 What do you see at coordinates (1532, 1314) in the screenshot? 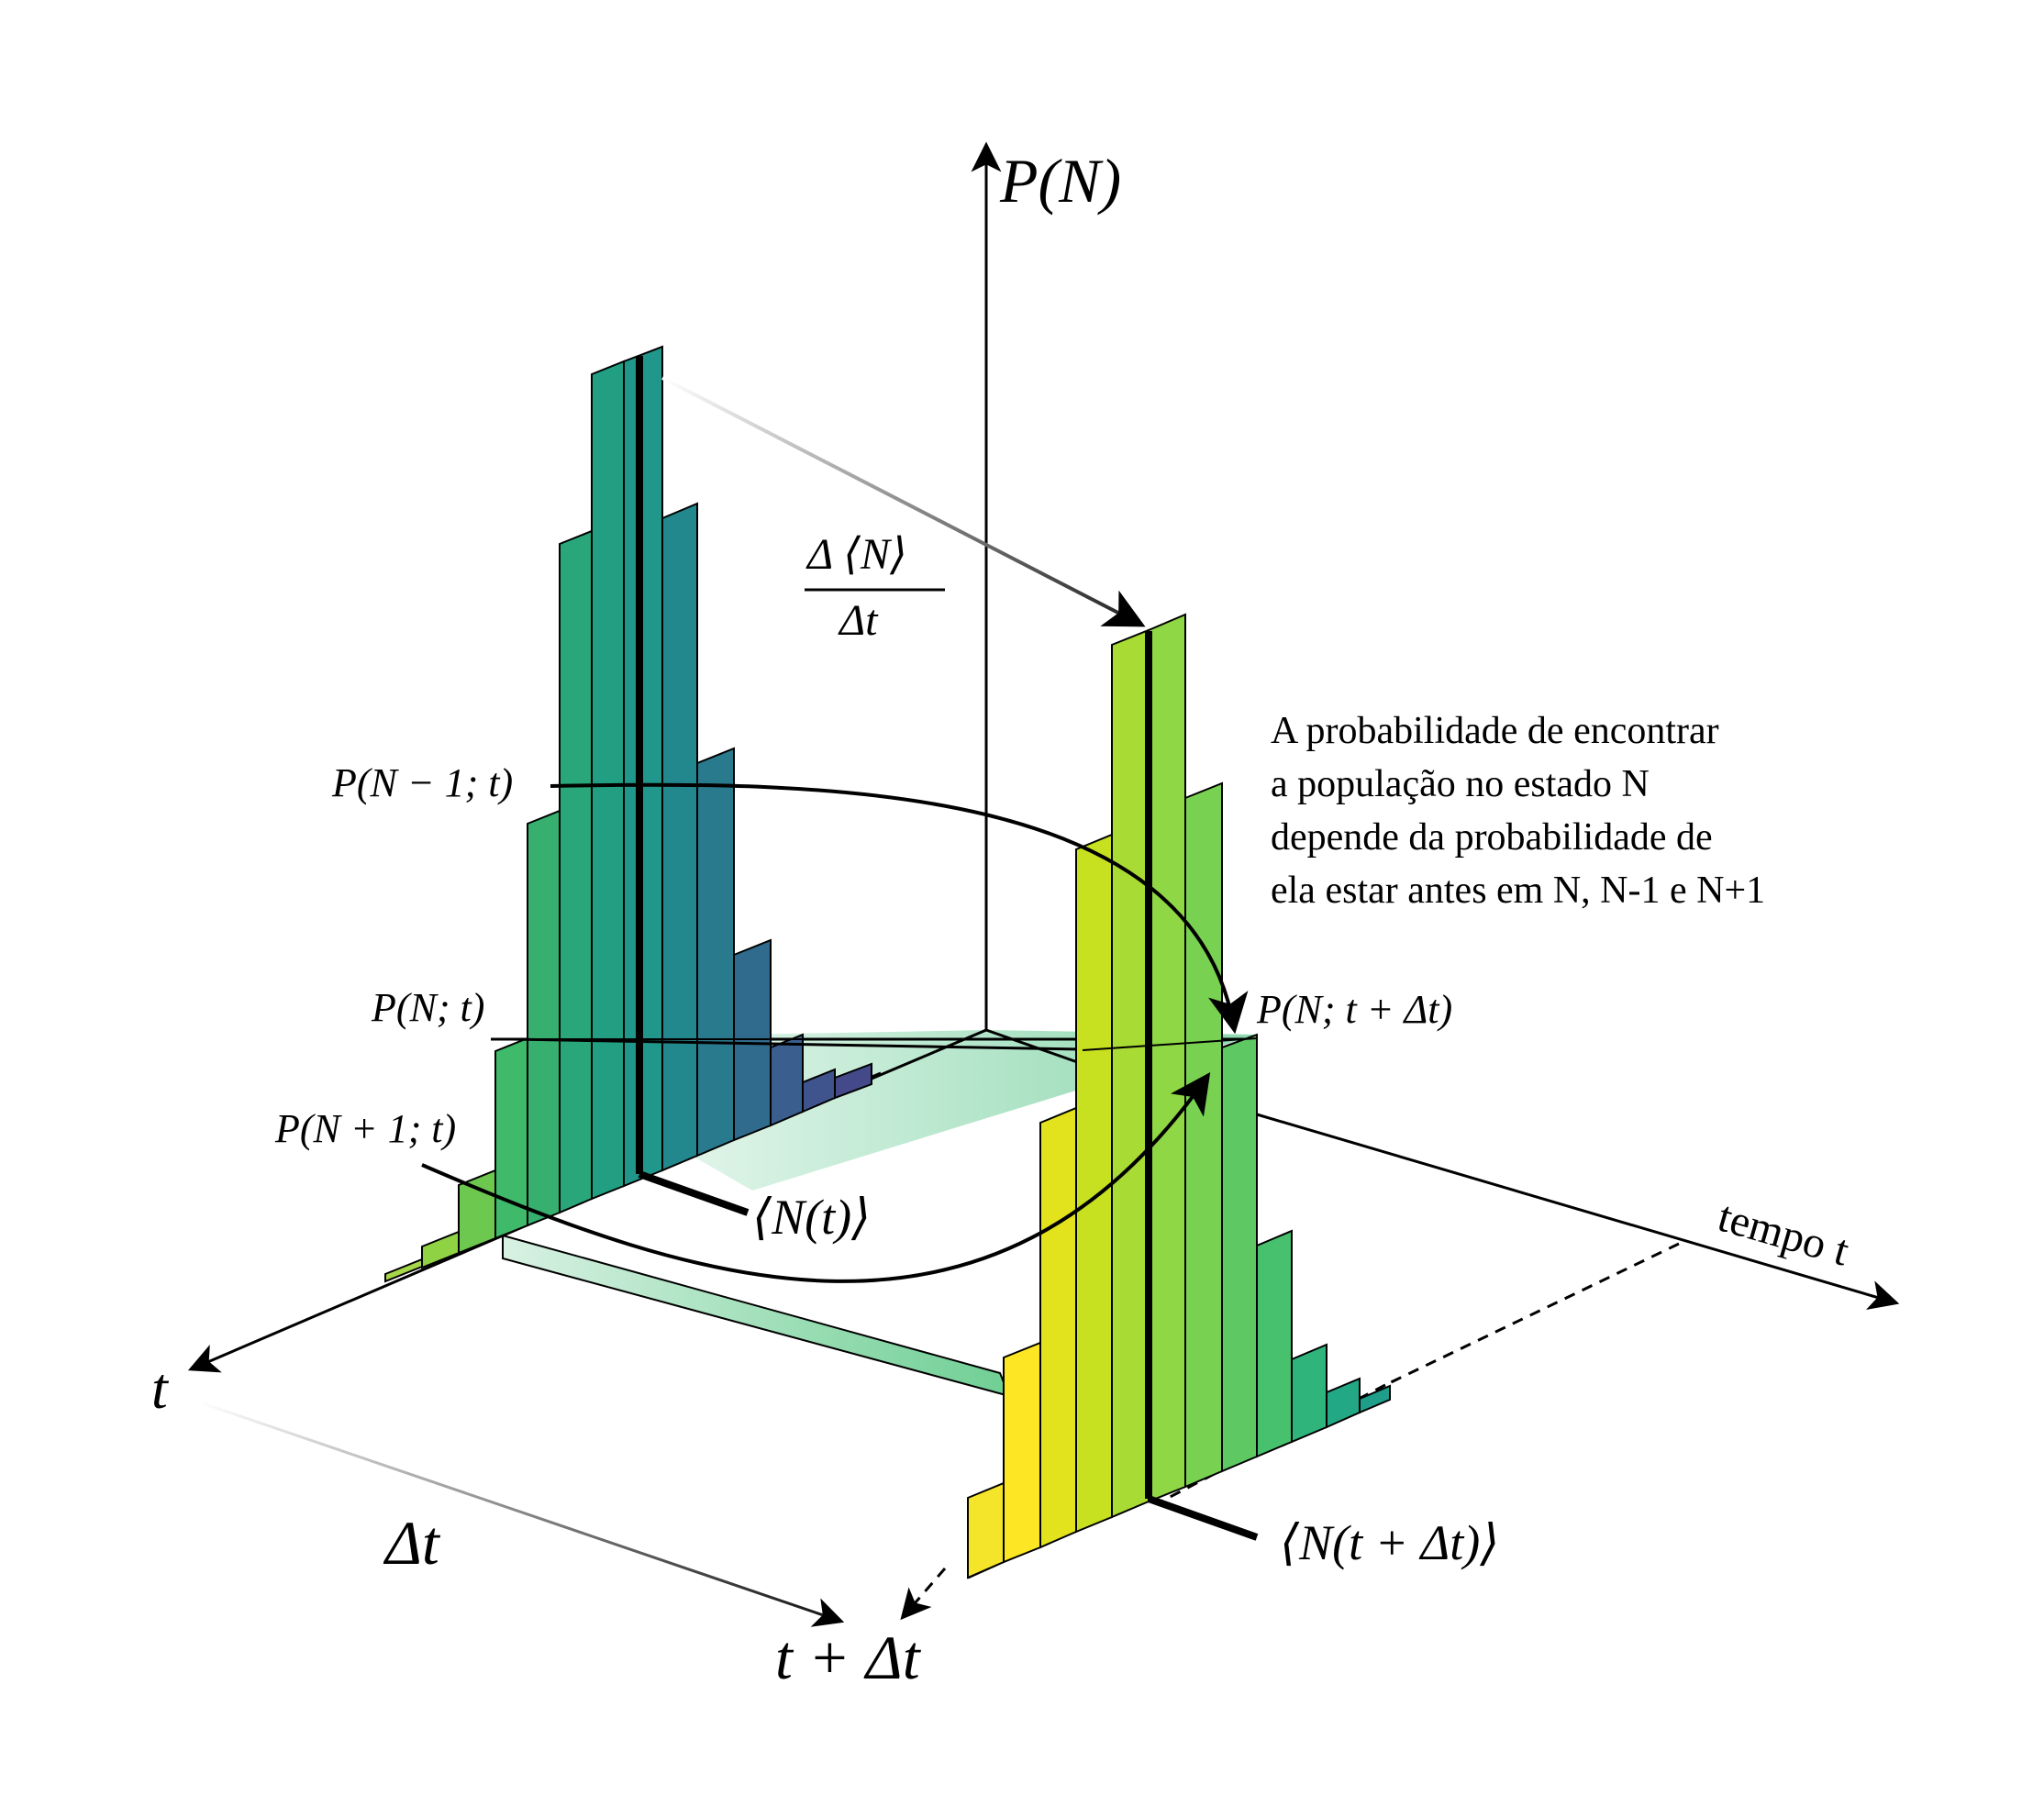
I see `t-dt-dashed-axis` at bounding box center [1532, 1314].